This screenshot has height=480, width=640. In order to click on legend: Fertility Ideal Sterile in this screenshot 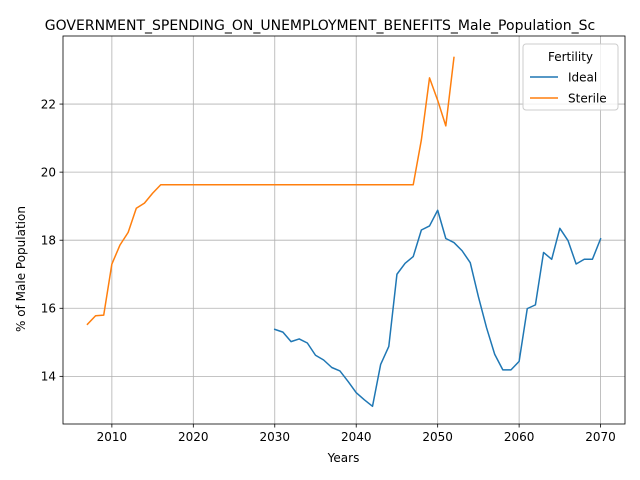, I will do `click(570, 77)`.